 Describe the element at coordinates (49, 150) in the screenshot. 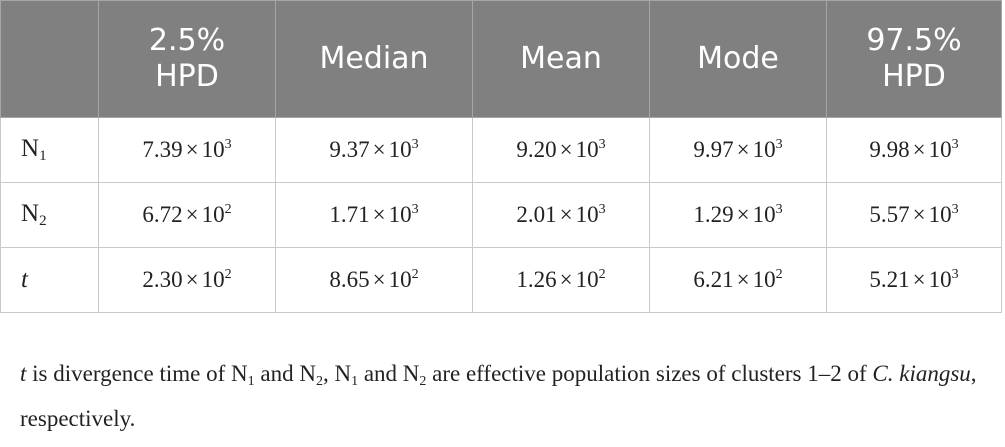

I see `row-label: N1` at that location.